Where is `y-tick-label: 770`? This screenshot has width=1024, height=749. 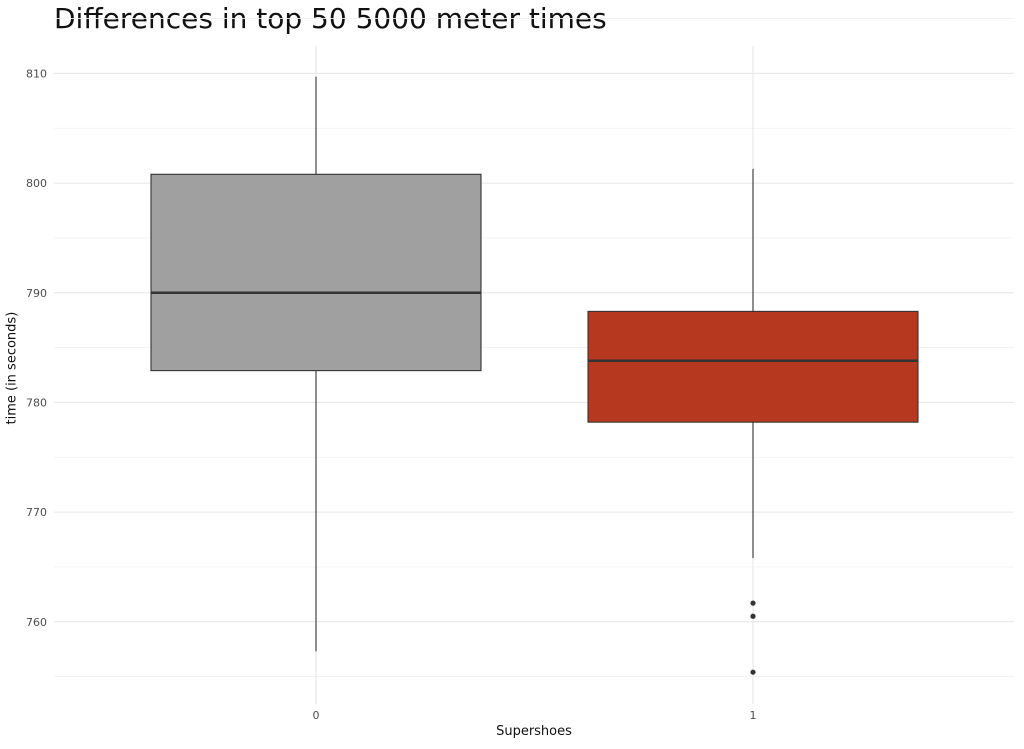
y-tick-label: 770 is located at coordinates (36, 512).